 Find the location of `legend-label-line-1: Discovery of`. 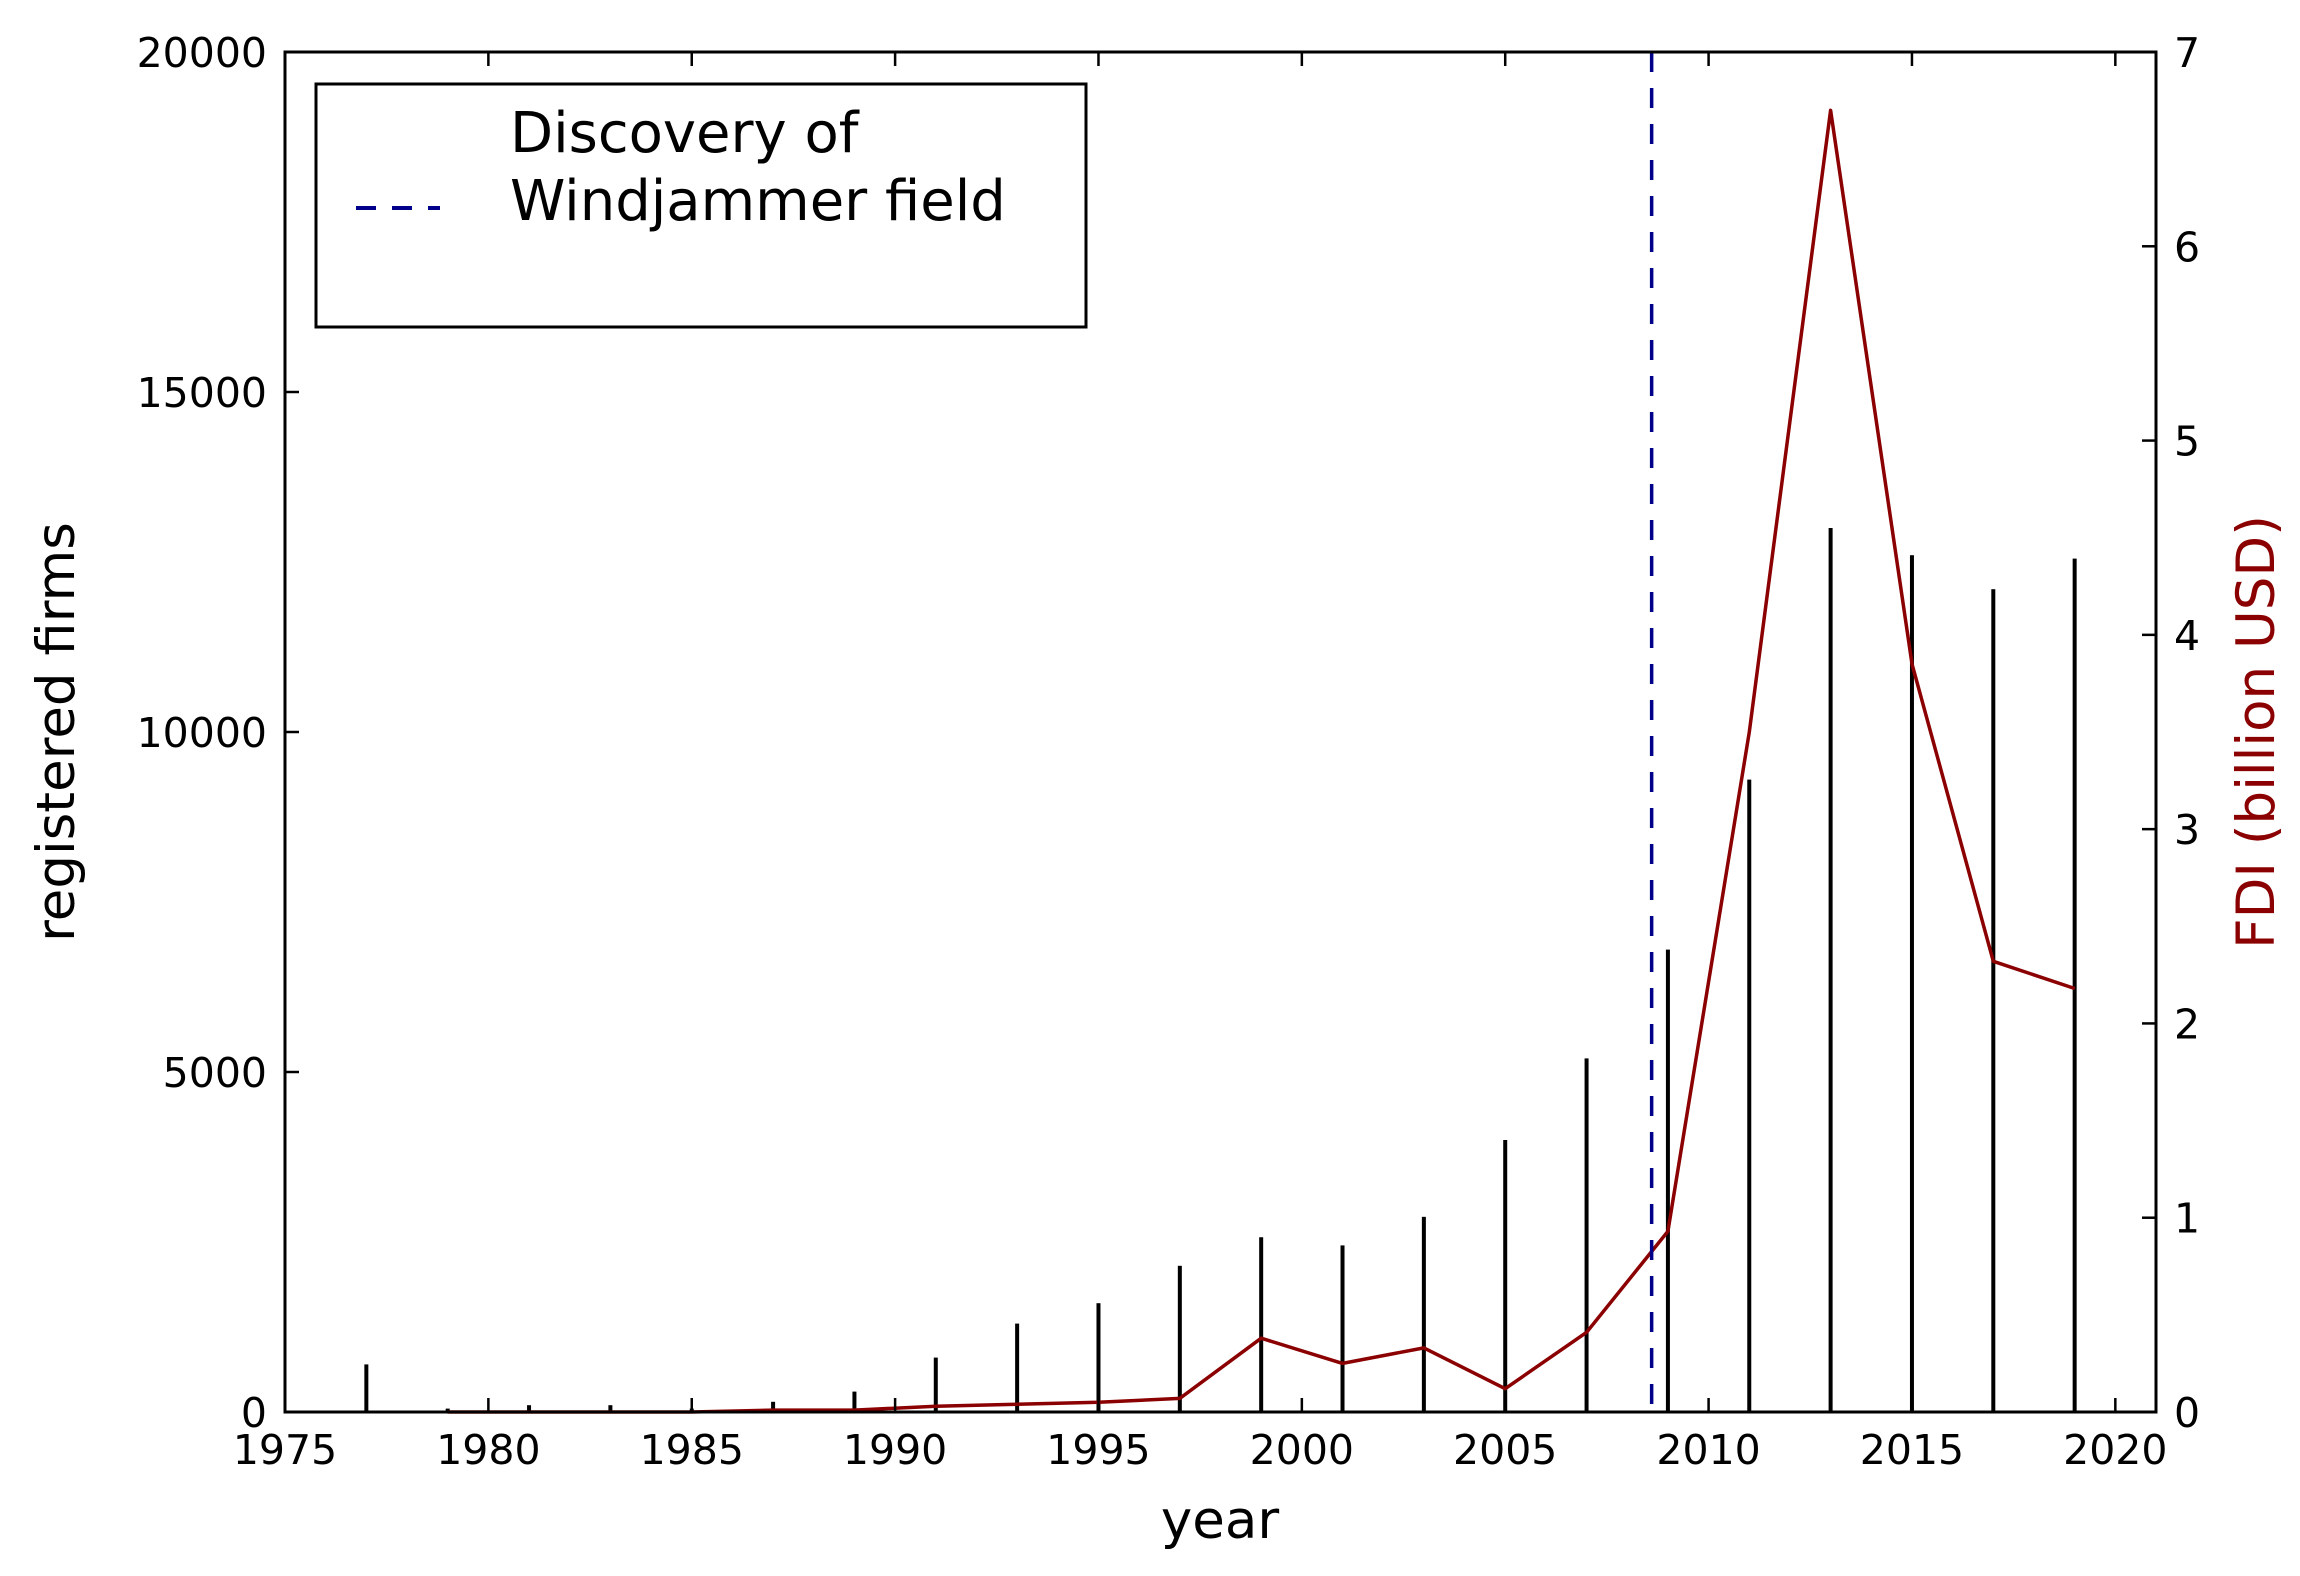

legend-label-line-1: Discovery of is located at coordinates (685, 133).